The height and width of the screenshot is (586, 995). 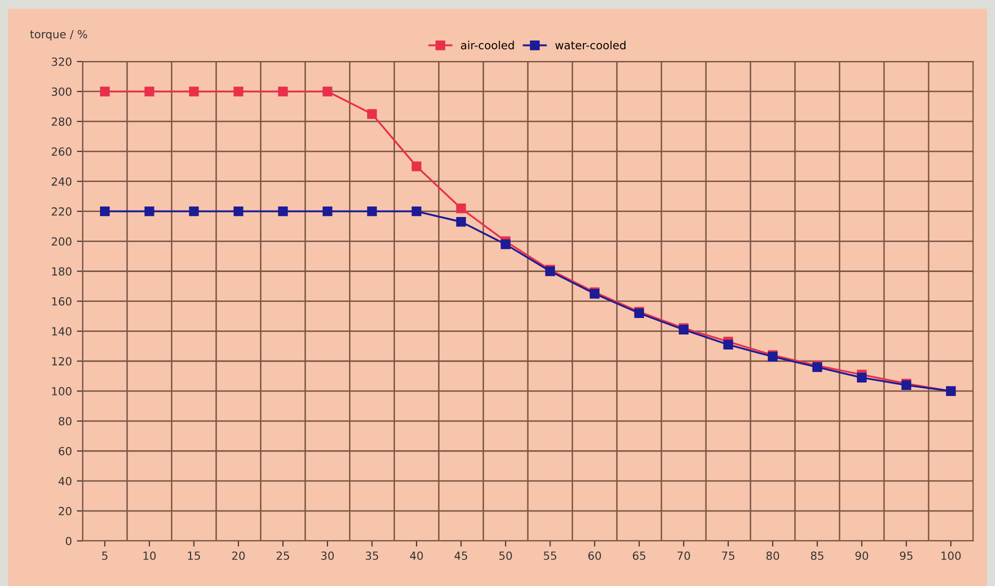 I want to click on x-tick-label: 35, so click(x=372, y=555).